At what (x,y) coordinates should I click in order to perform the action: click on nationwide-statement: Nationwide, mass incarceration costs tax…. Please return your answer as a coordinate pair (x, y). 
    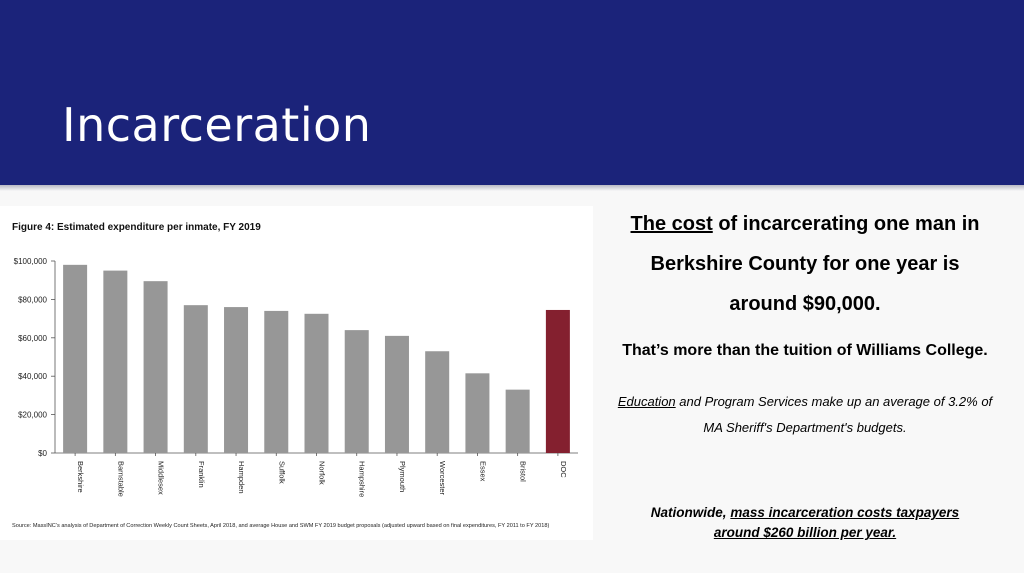
    Looking at the image, I should click on (805, 523).